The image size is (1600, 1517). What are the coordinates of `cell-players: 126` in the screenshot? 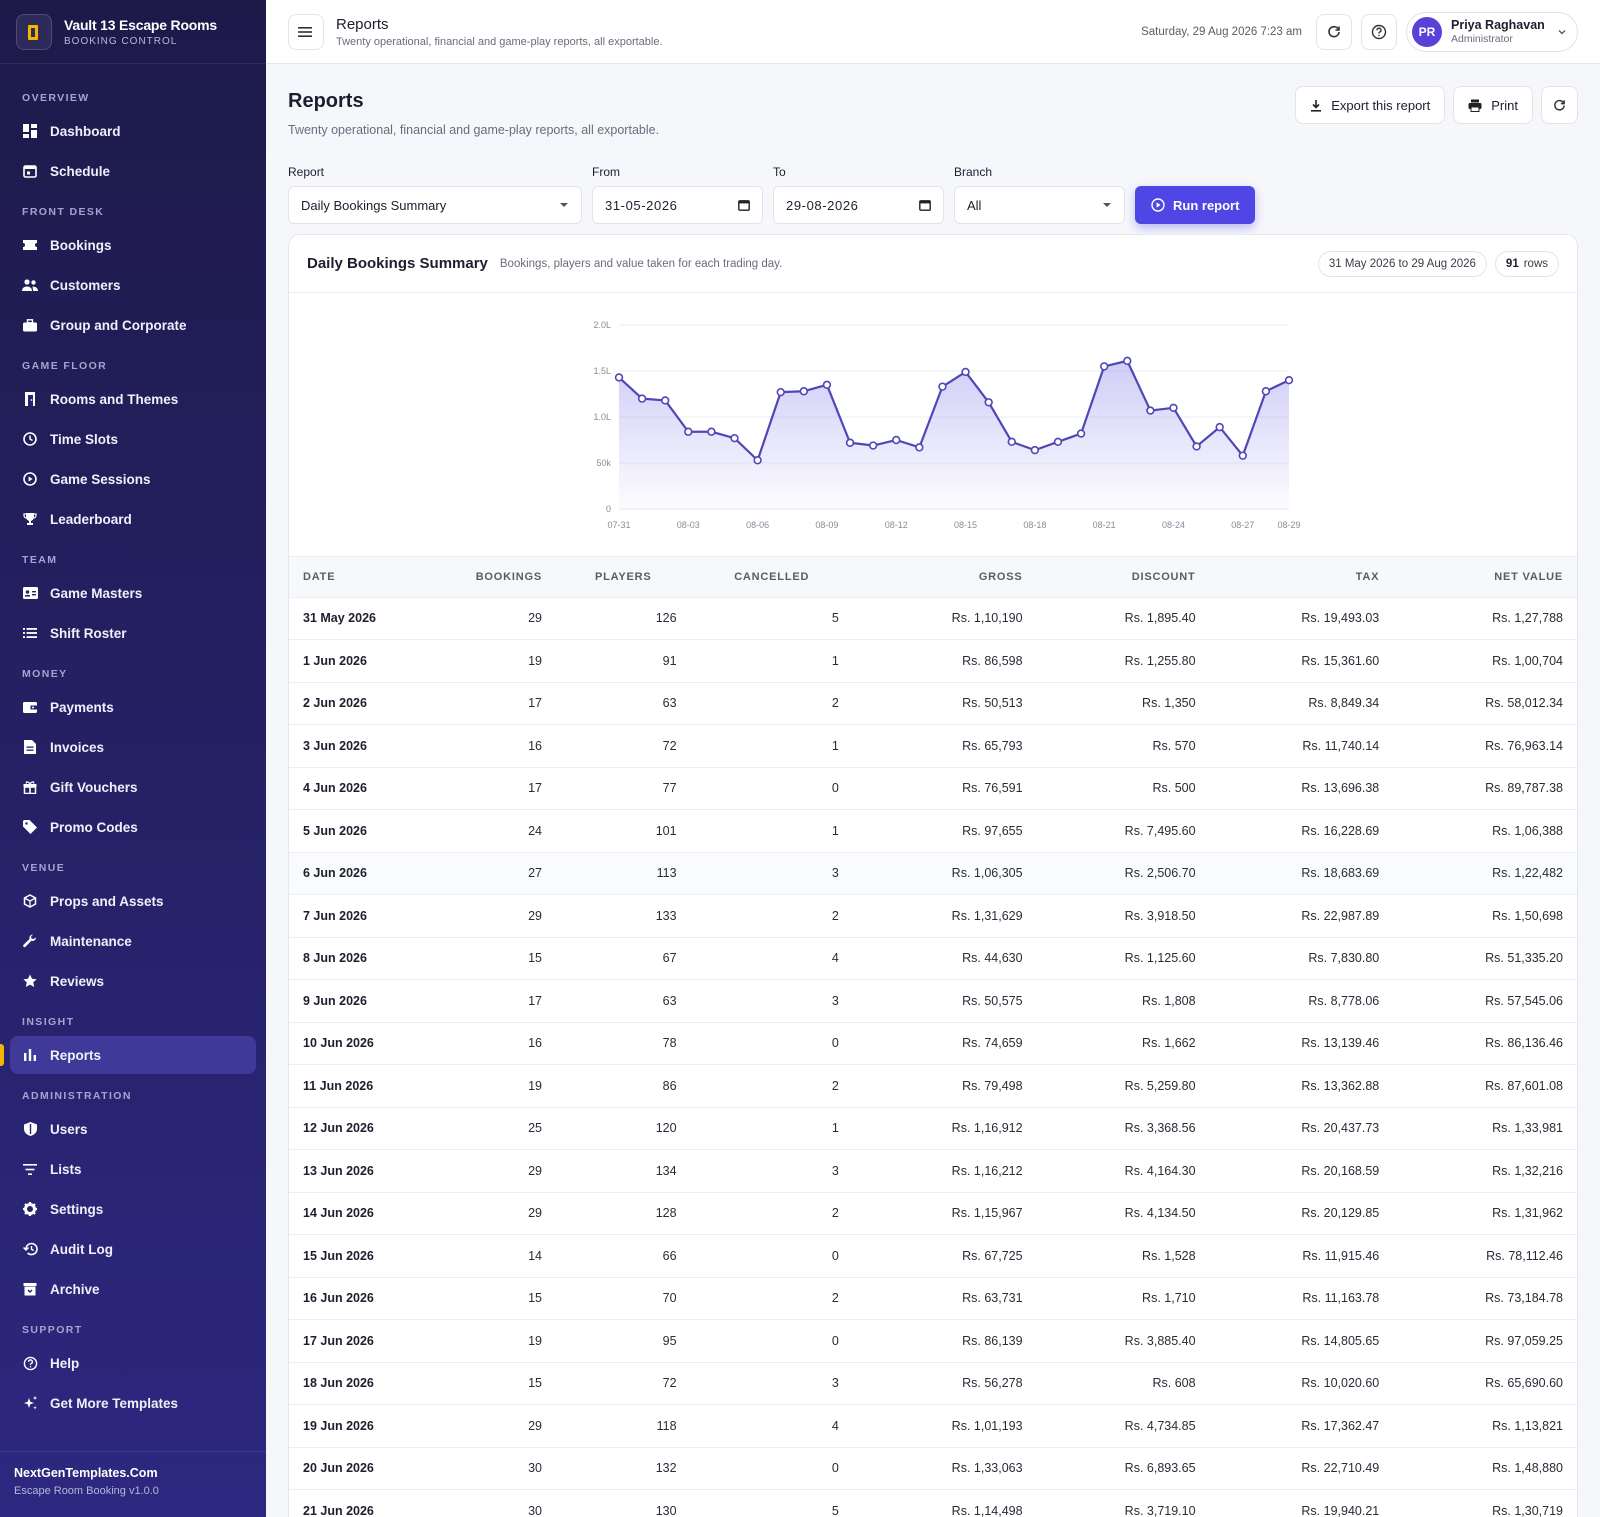 It's located at (623, 618).